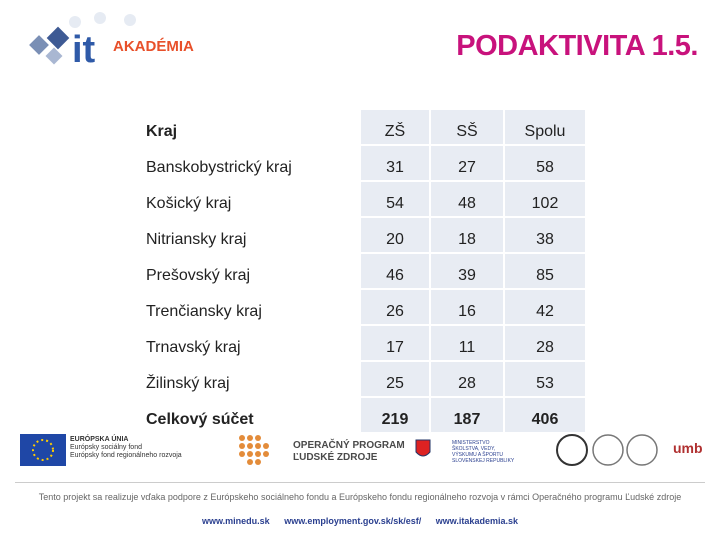  I want to click on table-row: Košický kraj 54 48 102, so click(363, 199).